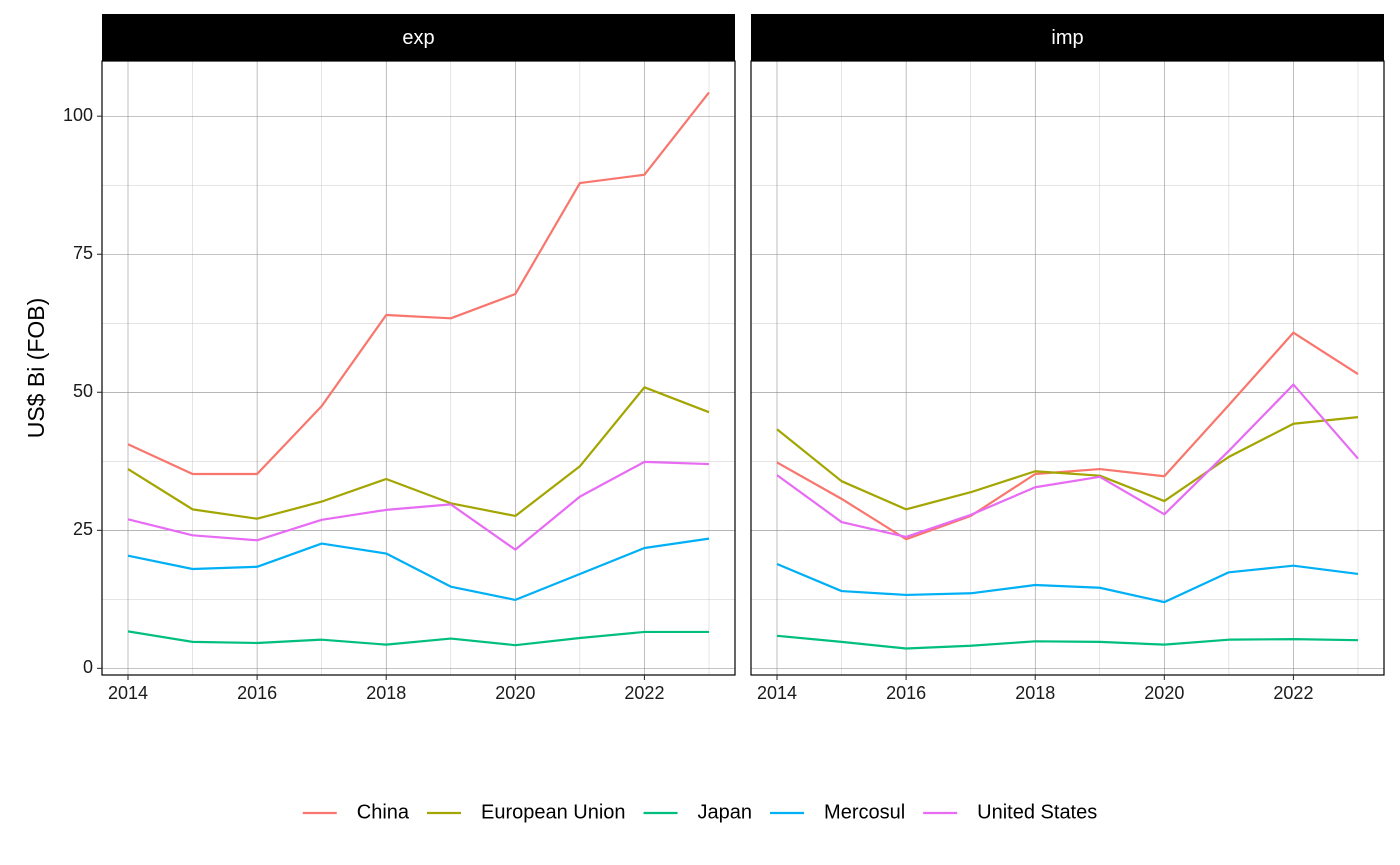  I want to click on legend-item-united-states: United States, so click(1010, 812).